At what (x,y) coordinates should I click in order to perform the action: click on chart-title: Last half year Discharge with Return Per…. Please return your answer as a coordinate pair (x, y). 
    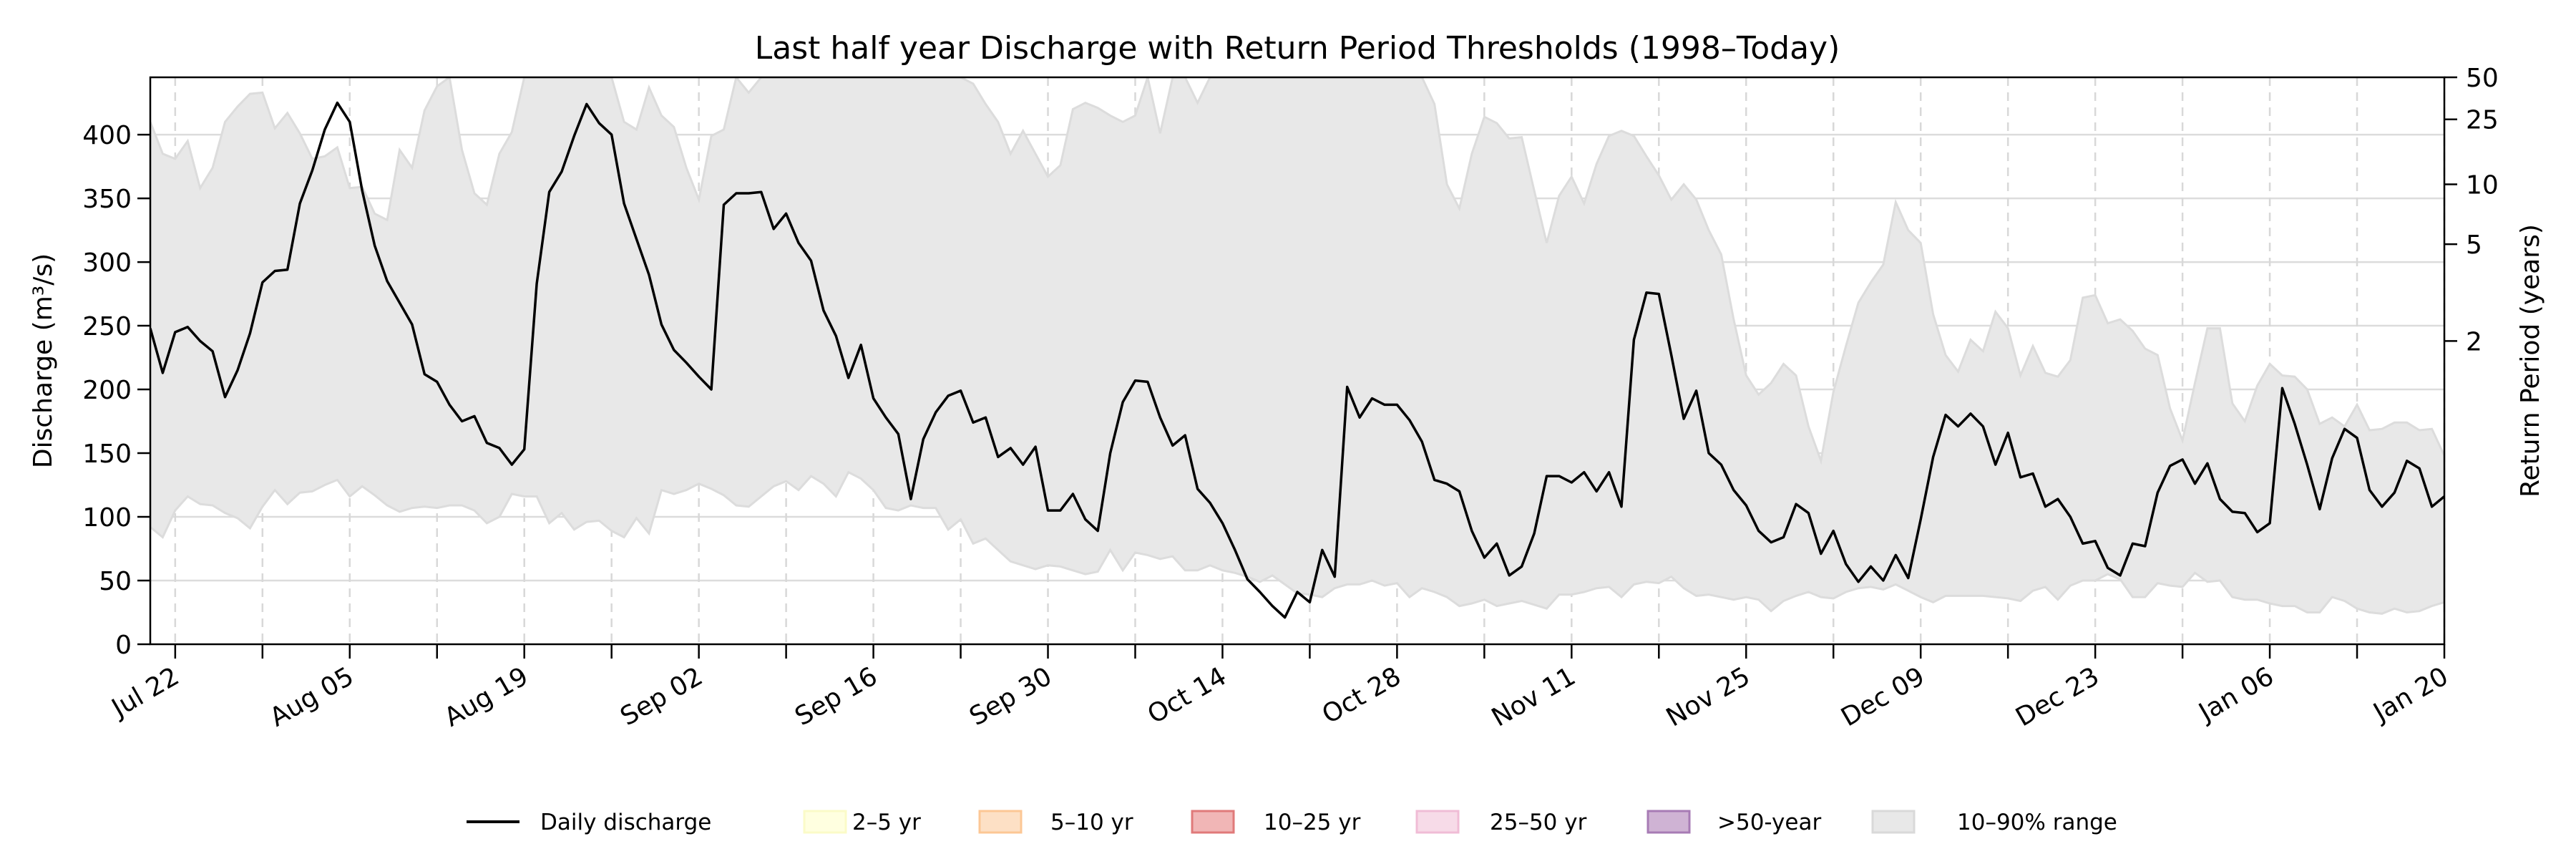
    Looking at the image, I should click on (1297, 48).